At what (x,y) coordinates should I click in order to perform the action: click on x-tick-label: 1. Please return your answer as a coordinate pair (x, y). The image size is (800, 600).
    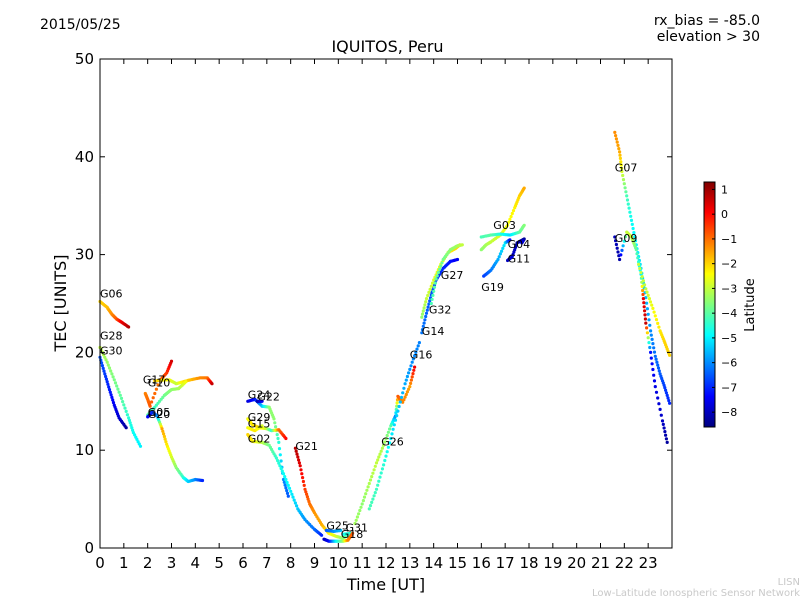
    Looking at the image, I should click on (124, 563).